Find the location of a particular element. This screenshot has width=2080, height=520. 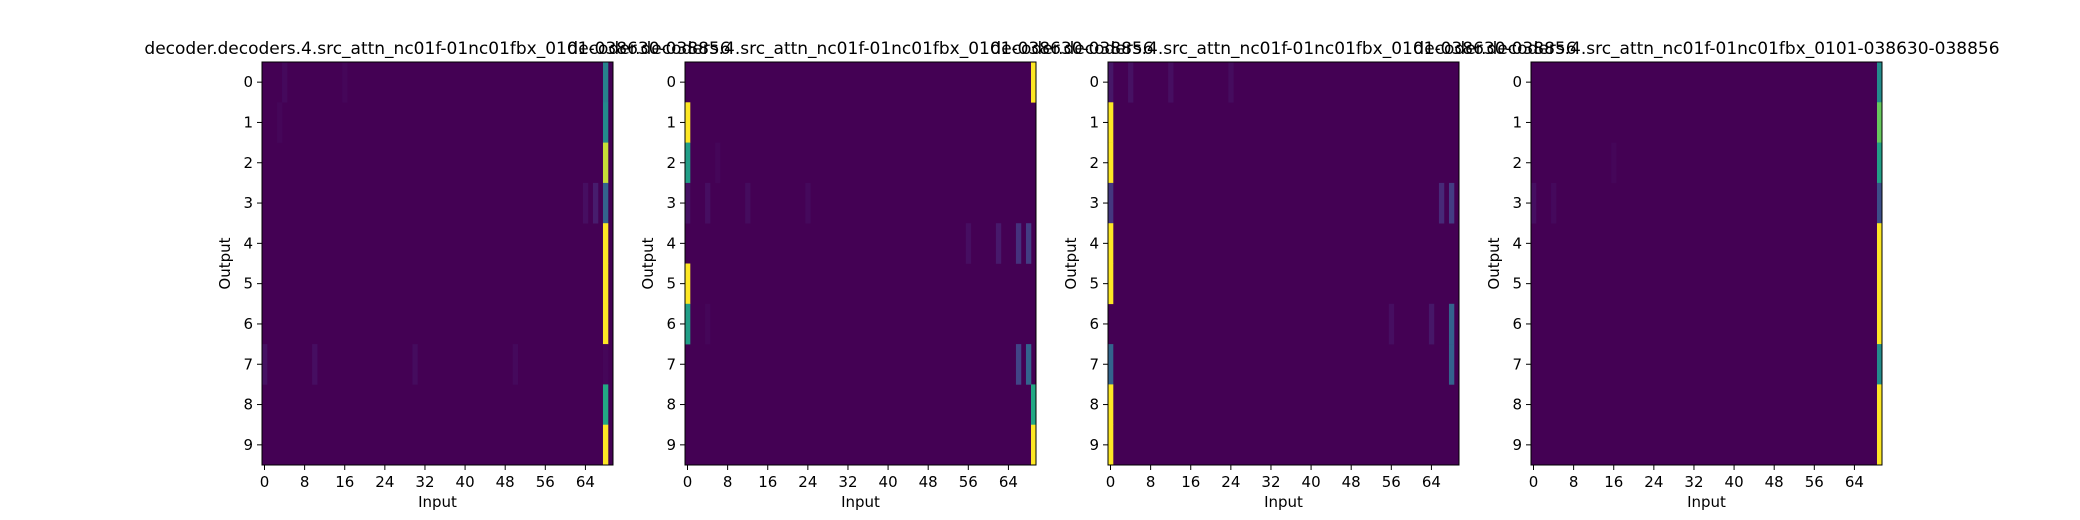

y-tick-label: 2 is located at coordinates (1094, 163).